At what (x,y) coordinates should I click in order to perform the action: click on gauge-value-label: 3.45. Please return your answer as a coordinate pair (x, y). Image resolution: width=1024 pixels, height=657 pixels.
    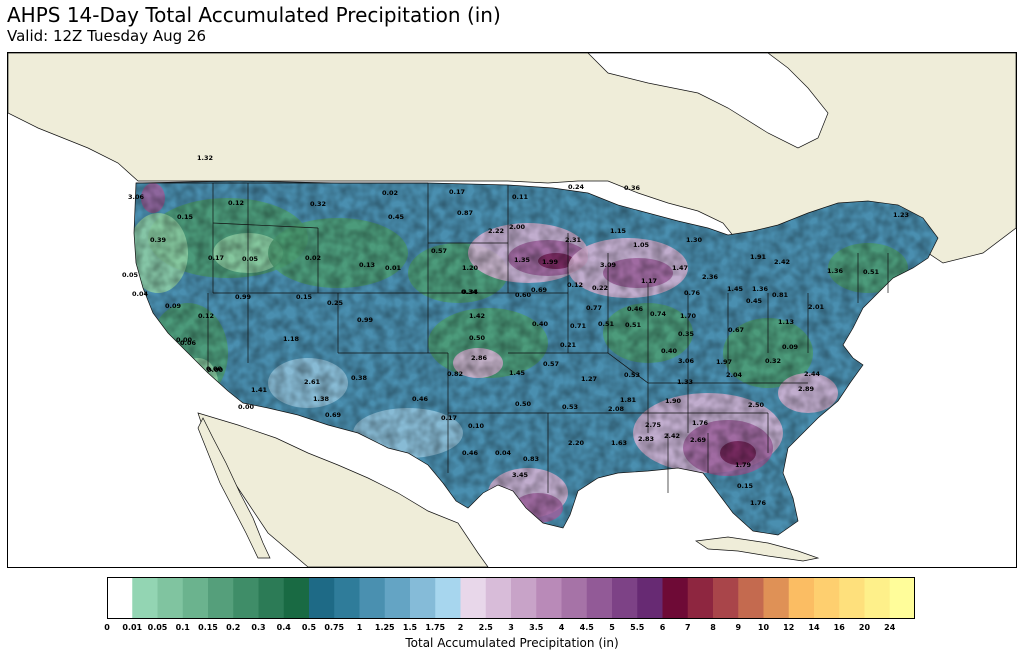
    Looking at the image, I should click on (520, 475).